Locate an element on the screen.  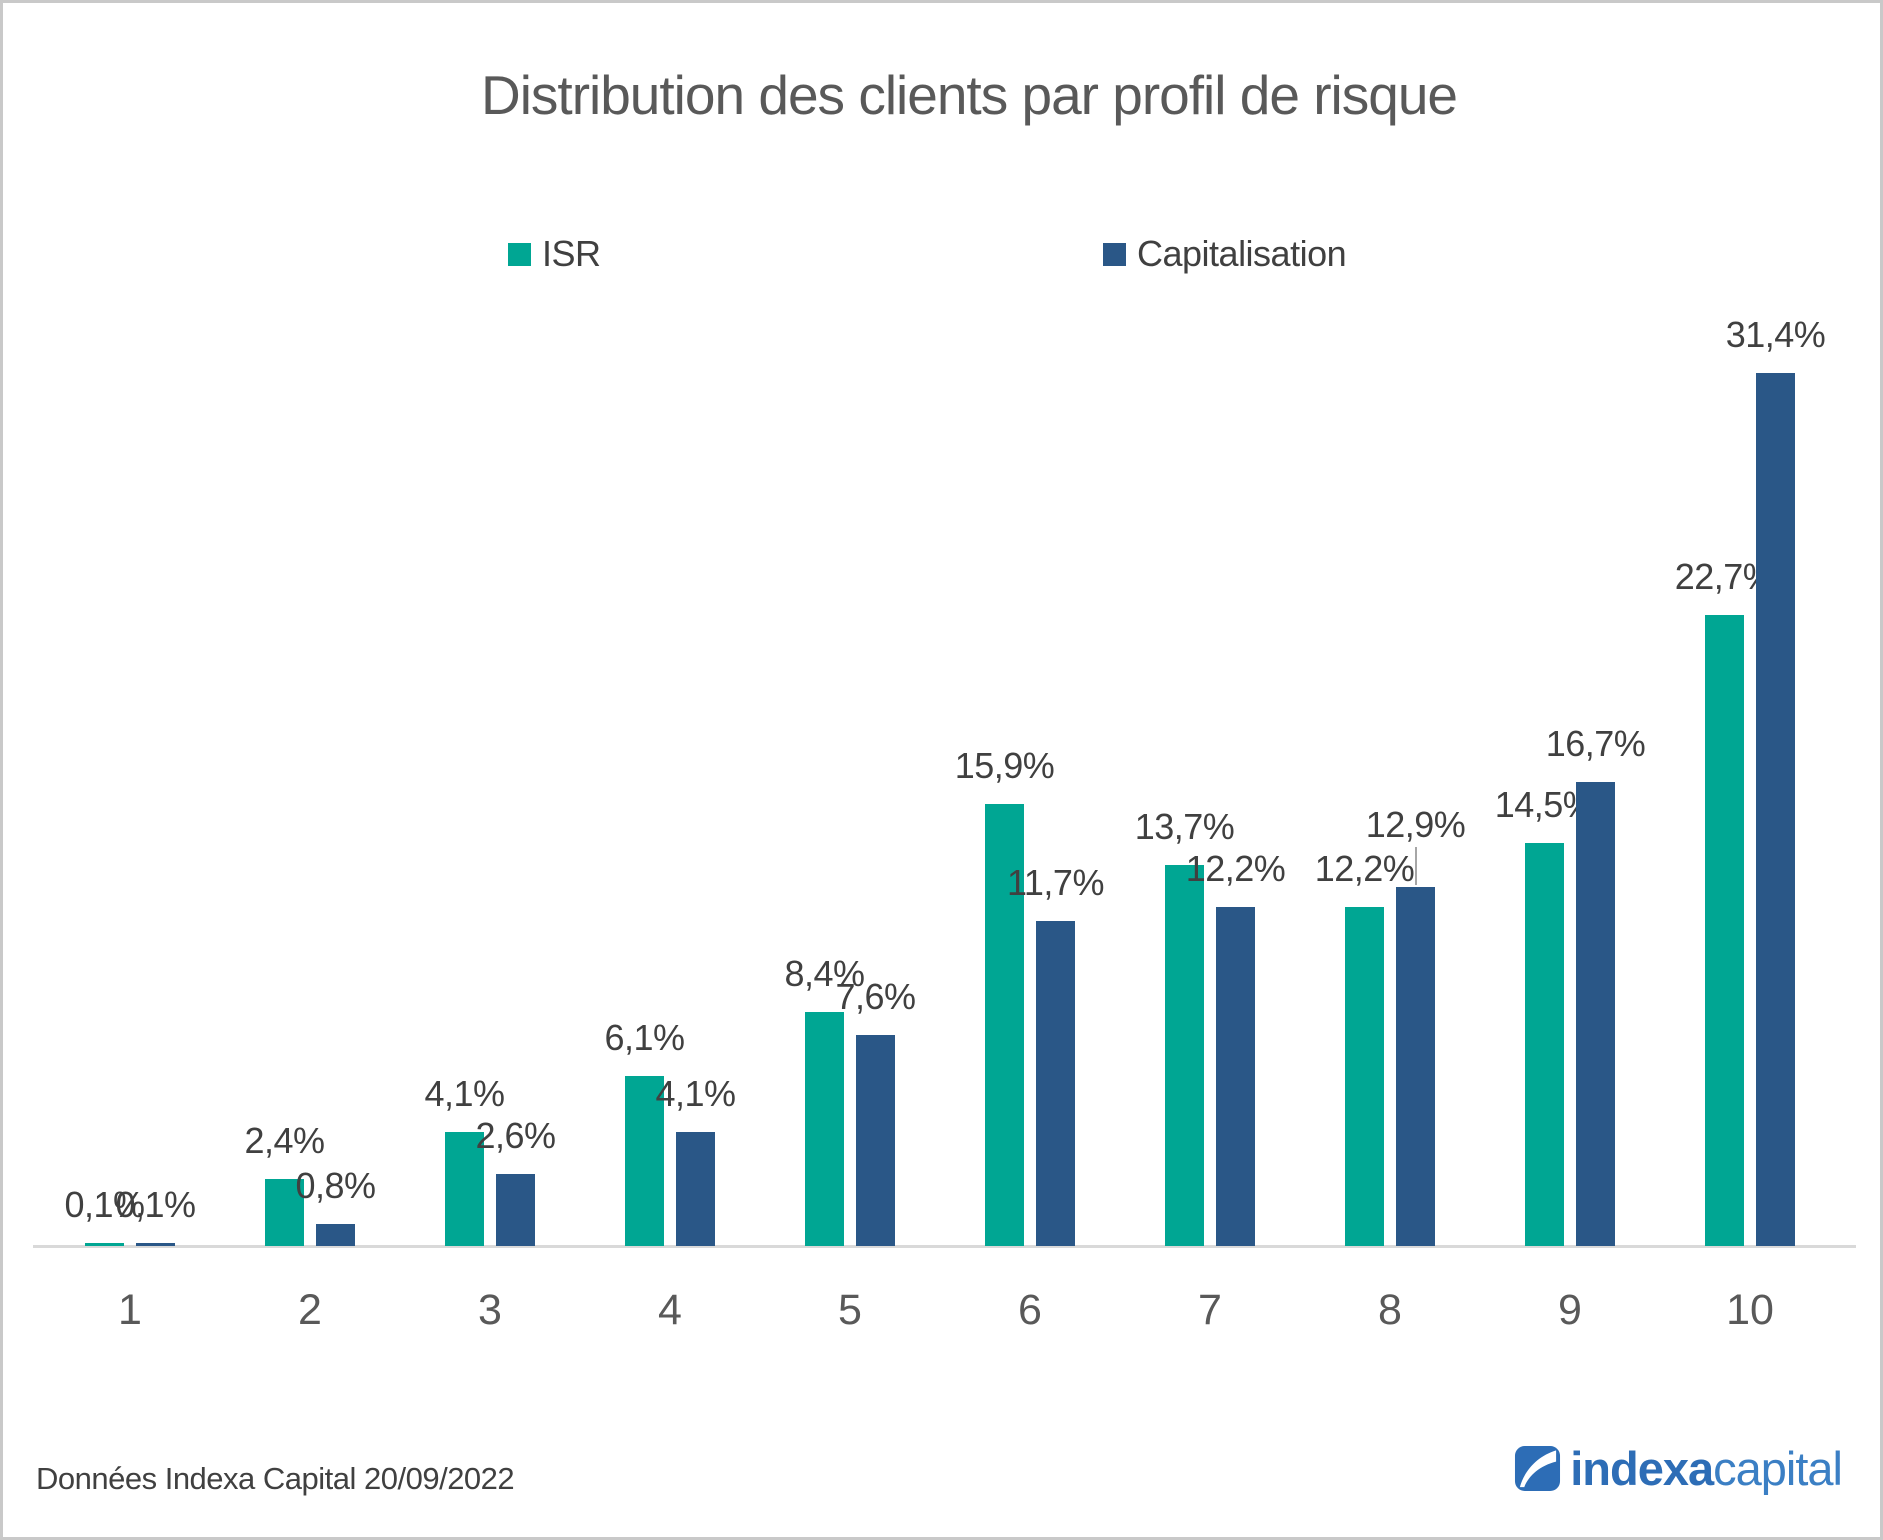
logo-text: indexacapital is located at coordinates (1706, 1468).